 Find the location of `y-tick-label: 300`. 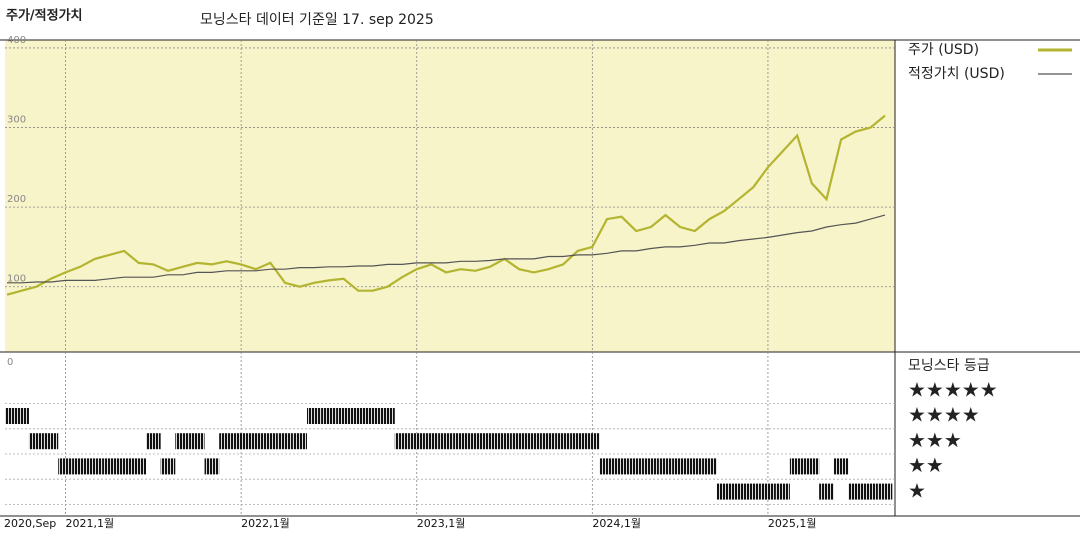

y-tick-label: 300 is located at coordinates (16, 120).